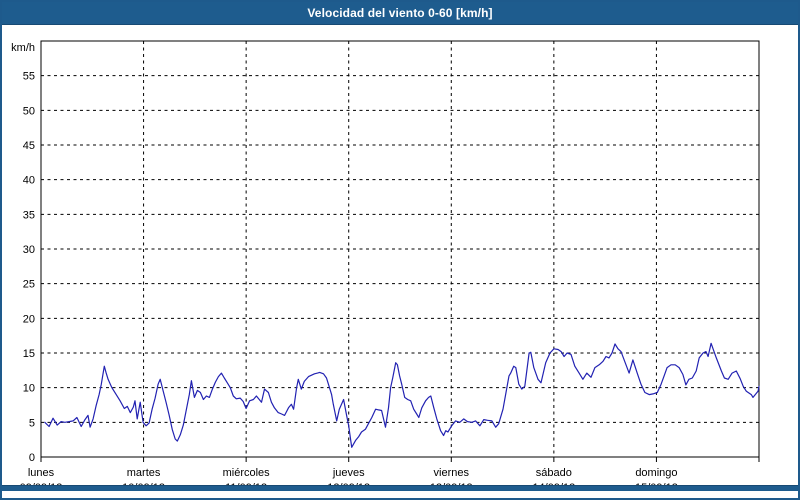 The image size is (800, 500). Describe the element at coordinates (348, 473) in the screenshot. I see `x-day-label-jueves: jueves` at that location.